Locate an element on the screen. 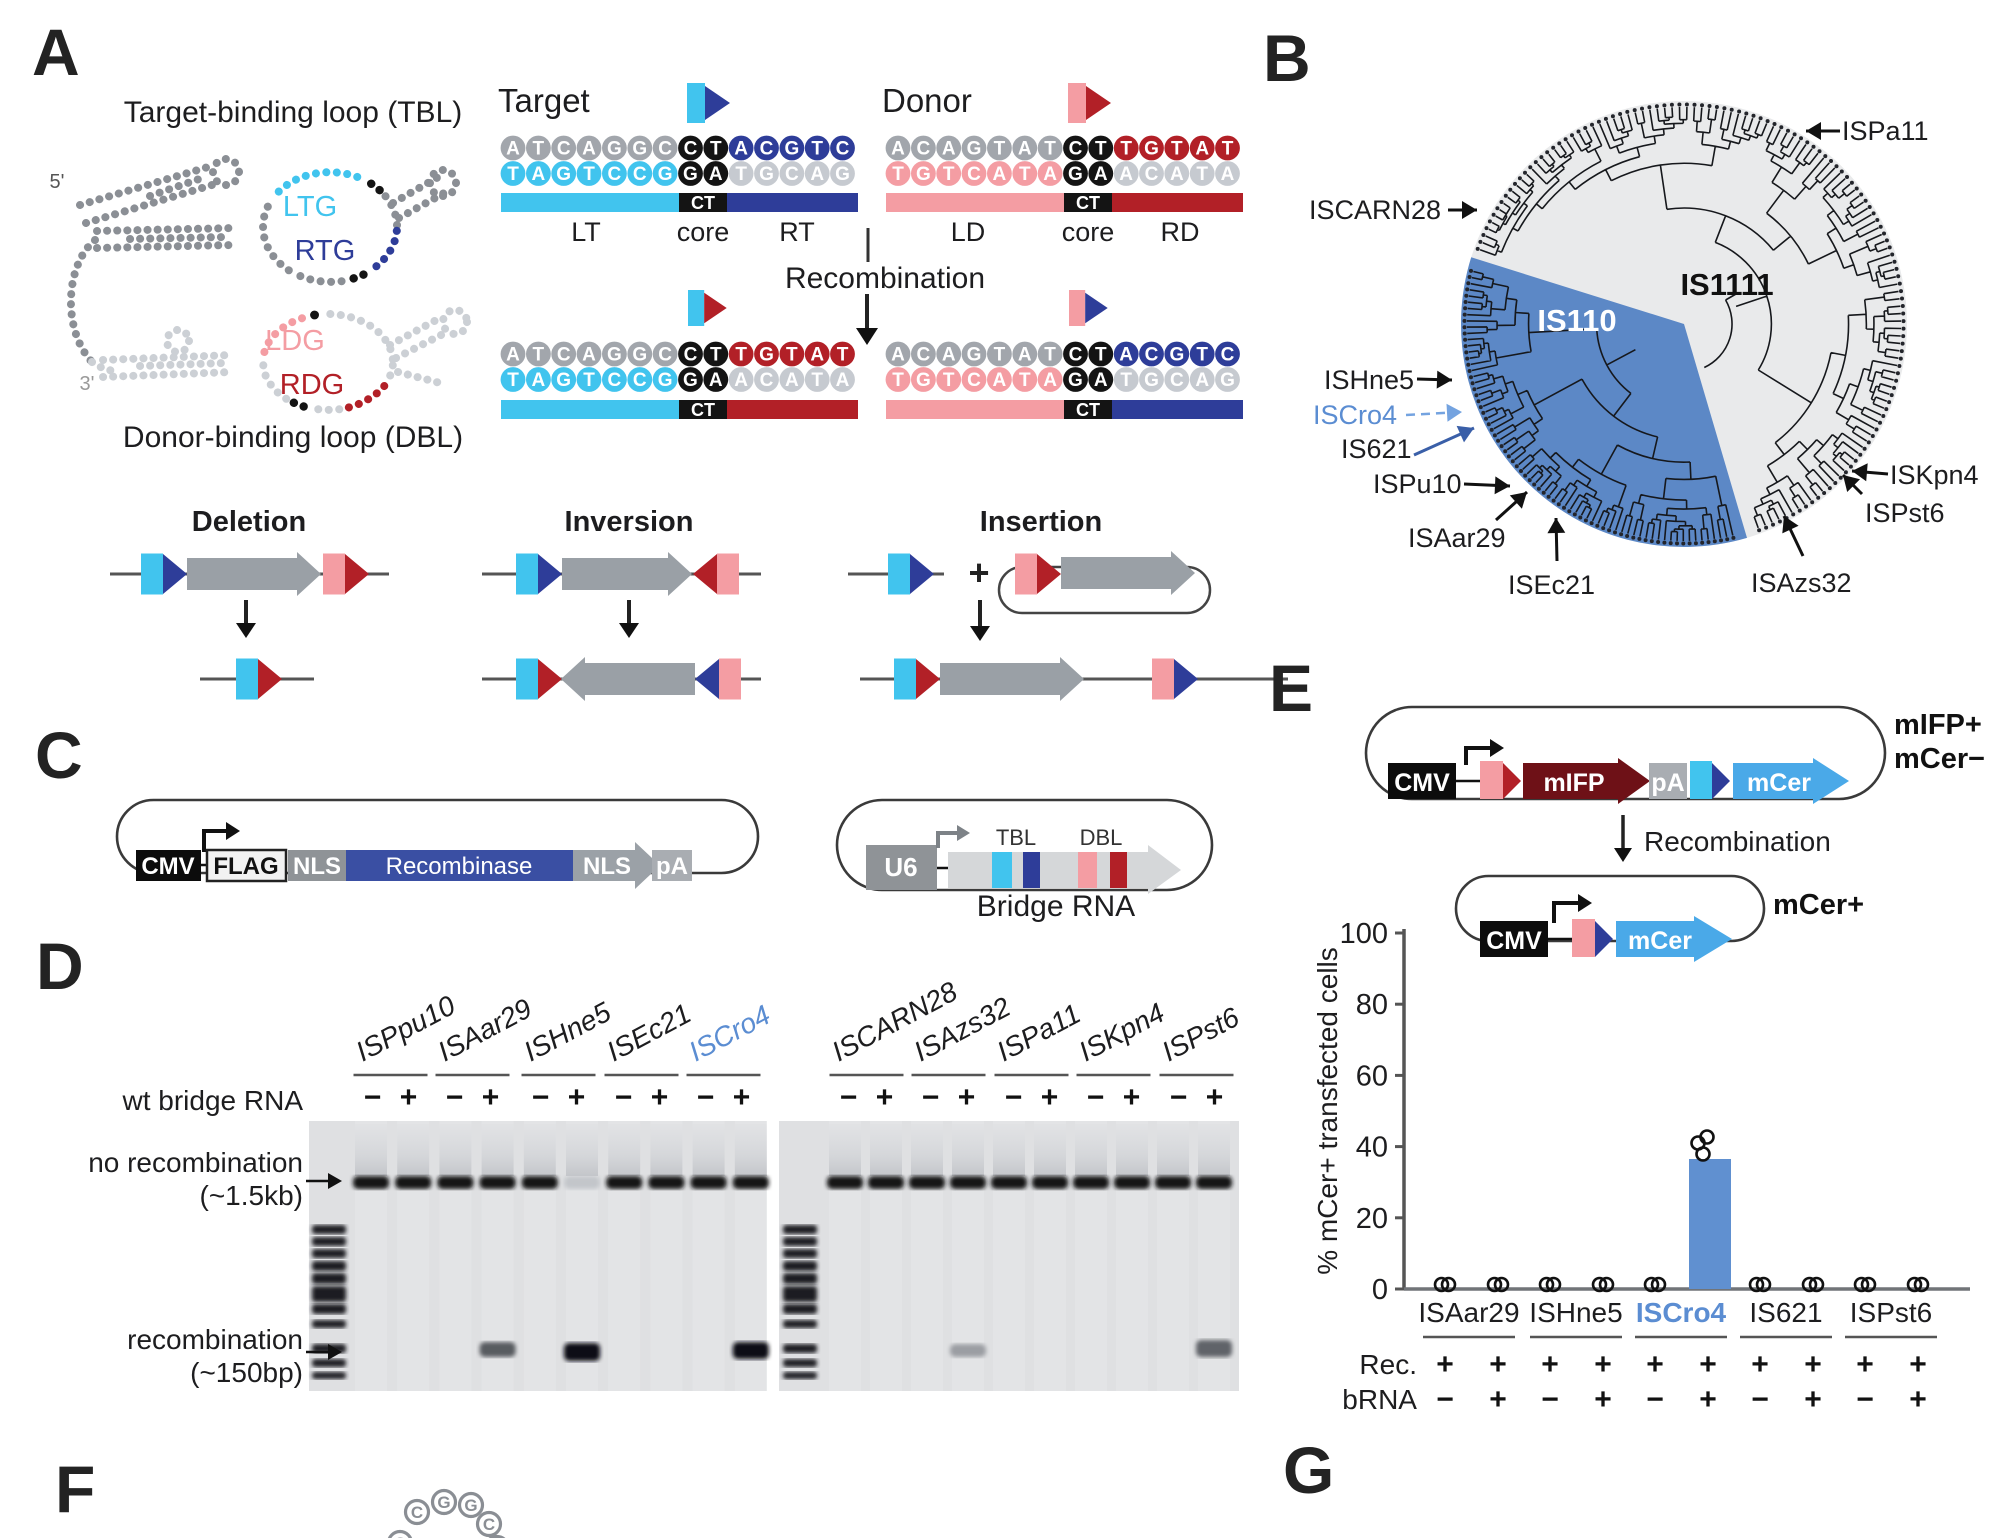 This screenshot has height=1538, width=2000. svg-text: ISKpn4 is located at coordinates (1934, 475).